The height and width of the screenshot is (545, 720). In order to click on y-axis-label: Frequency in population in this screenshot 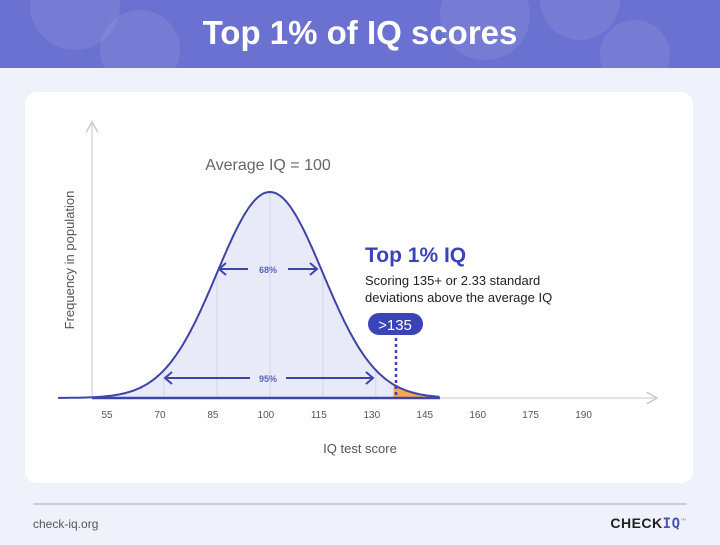, I will do `click(69, 260)`.